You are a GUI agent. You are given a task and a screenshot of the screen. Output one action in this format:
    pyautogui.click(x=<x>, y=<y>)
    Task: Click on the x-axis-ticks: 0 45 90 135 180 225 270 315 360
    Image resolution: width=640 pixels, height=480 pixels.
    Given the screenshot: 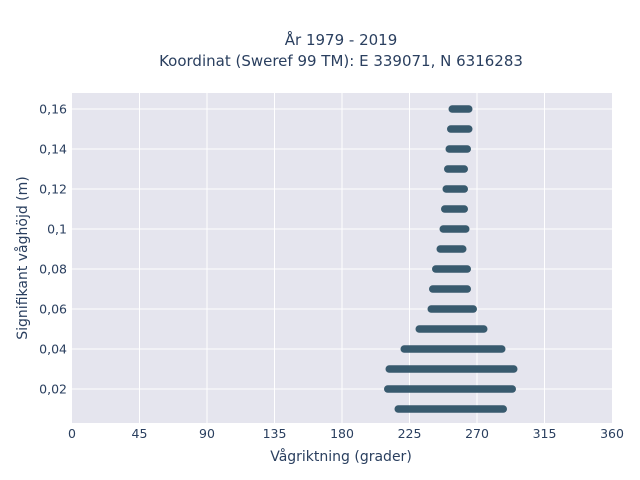 What is the action you would take?
    pyautogui.click(x=346, y=433)
    